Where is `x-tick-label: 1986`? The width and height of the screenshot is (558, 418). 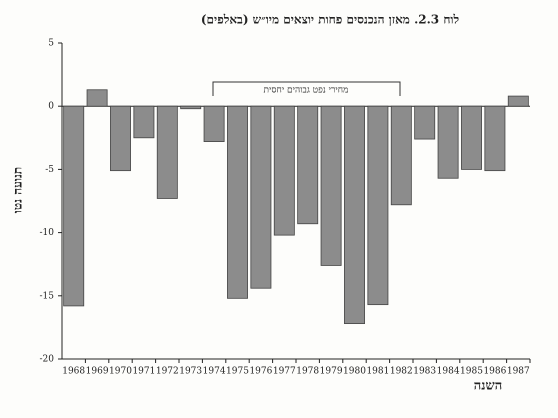 x-tick-label: 1986 is located at coordinates (494, 372).